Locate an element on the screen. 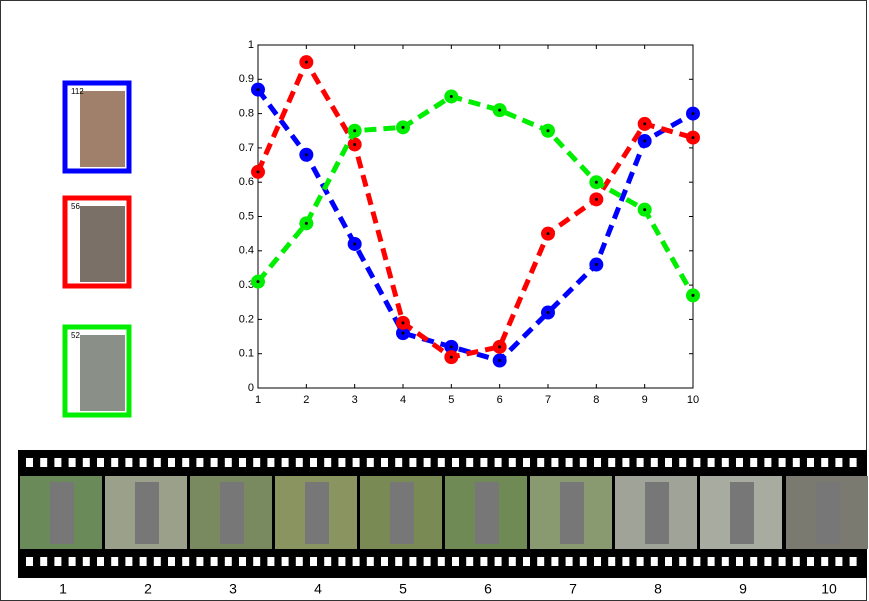 The height and width of the screenshot is (601, 869). y-tick-label: 0.4 is located at coordinates (246, 251).